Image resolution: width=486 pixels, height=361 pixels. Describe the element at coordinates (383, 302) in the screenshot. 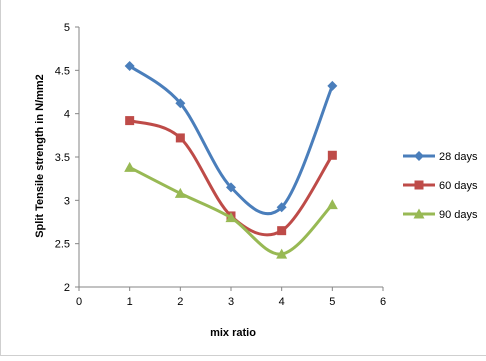

I see `x-tick-label: 6` at that location.